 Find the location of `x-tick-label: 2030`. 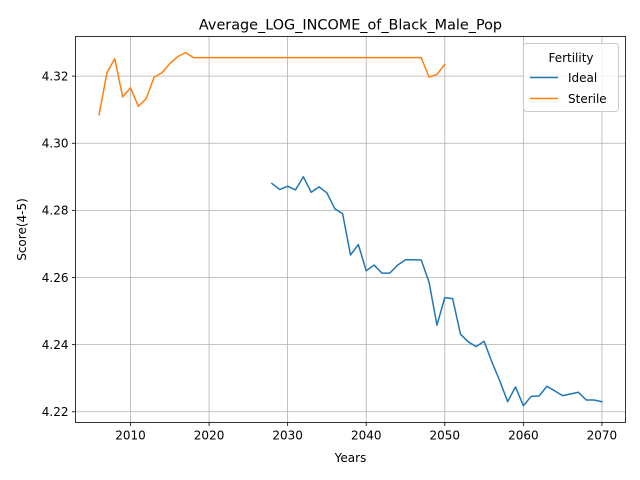

x-tick-label: 2030 is located at coordinates (287, 436).